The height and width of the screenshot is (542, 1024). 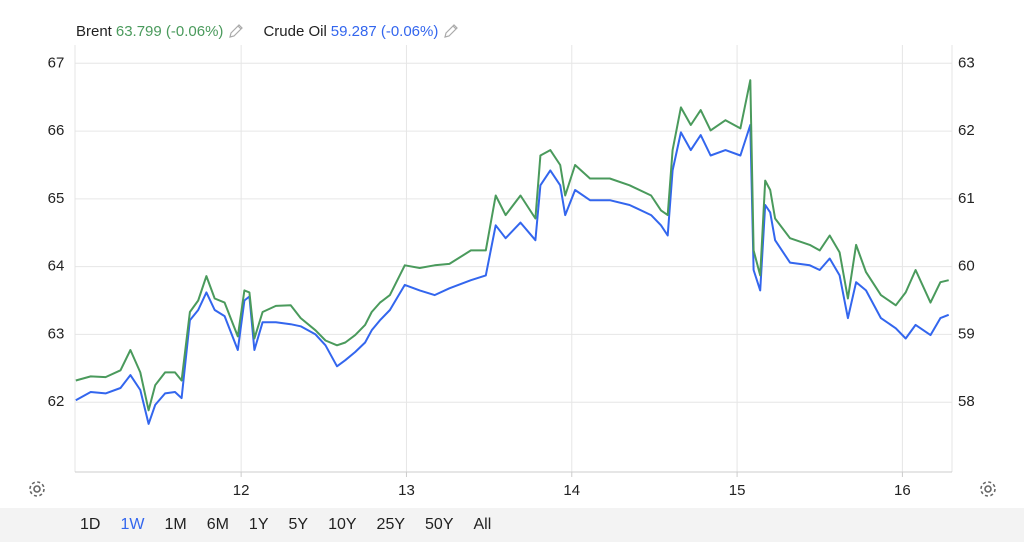 What do you see at coordinates (169, 31) in the screenshot?
I see `legend-value: 63.799 (-0.06%)` at bounding box center [169, 31].